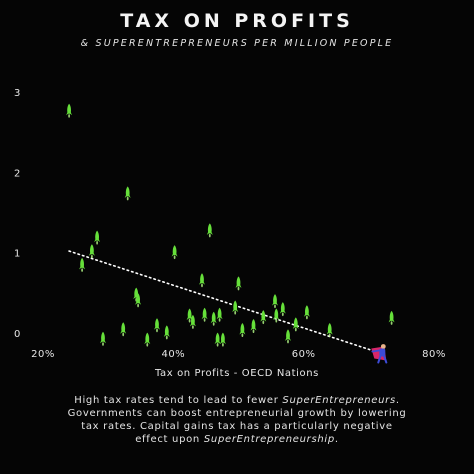 The image size is (474, 474). Describe the element at coordinates (17, 254) in the screenshot. I see `y-tick-label: 1` at that location.